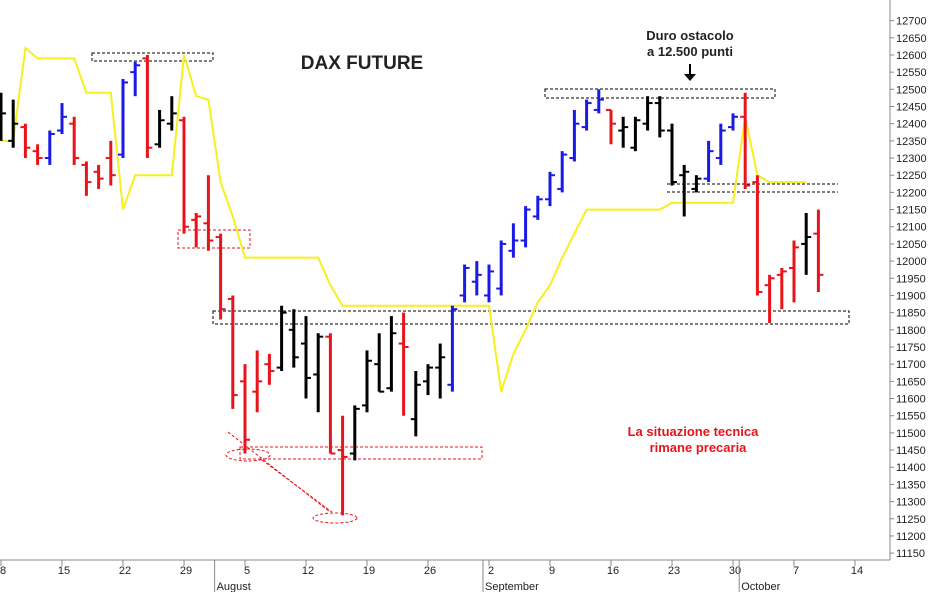 This screenshot has width=942, height=592. Describe the element at coordinates (689, 35) in the screenshot. I see `annotation: Duro ostacolo` at that location.